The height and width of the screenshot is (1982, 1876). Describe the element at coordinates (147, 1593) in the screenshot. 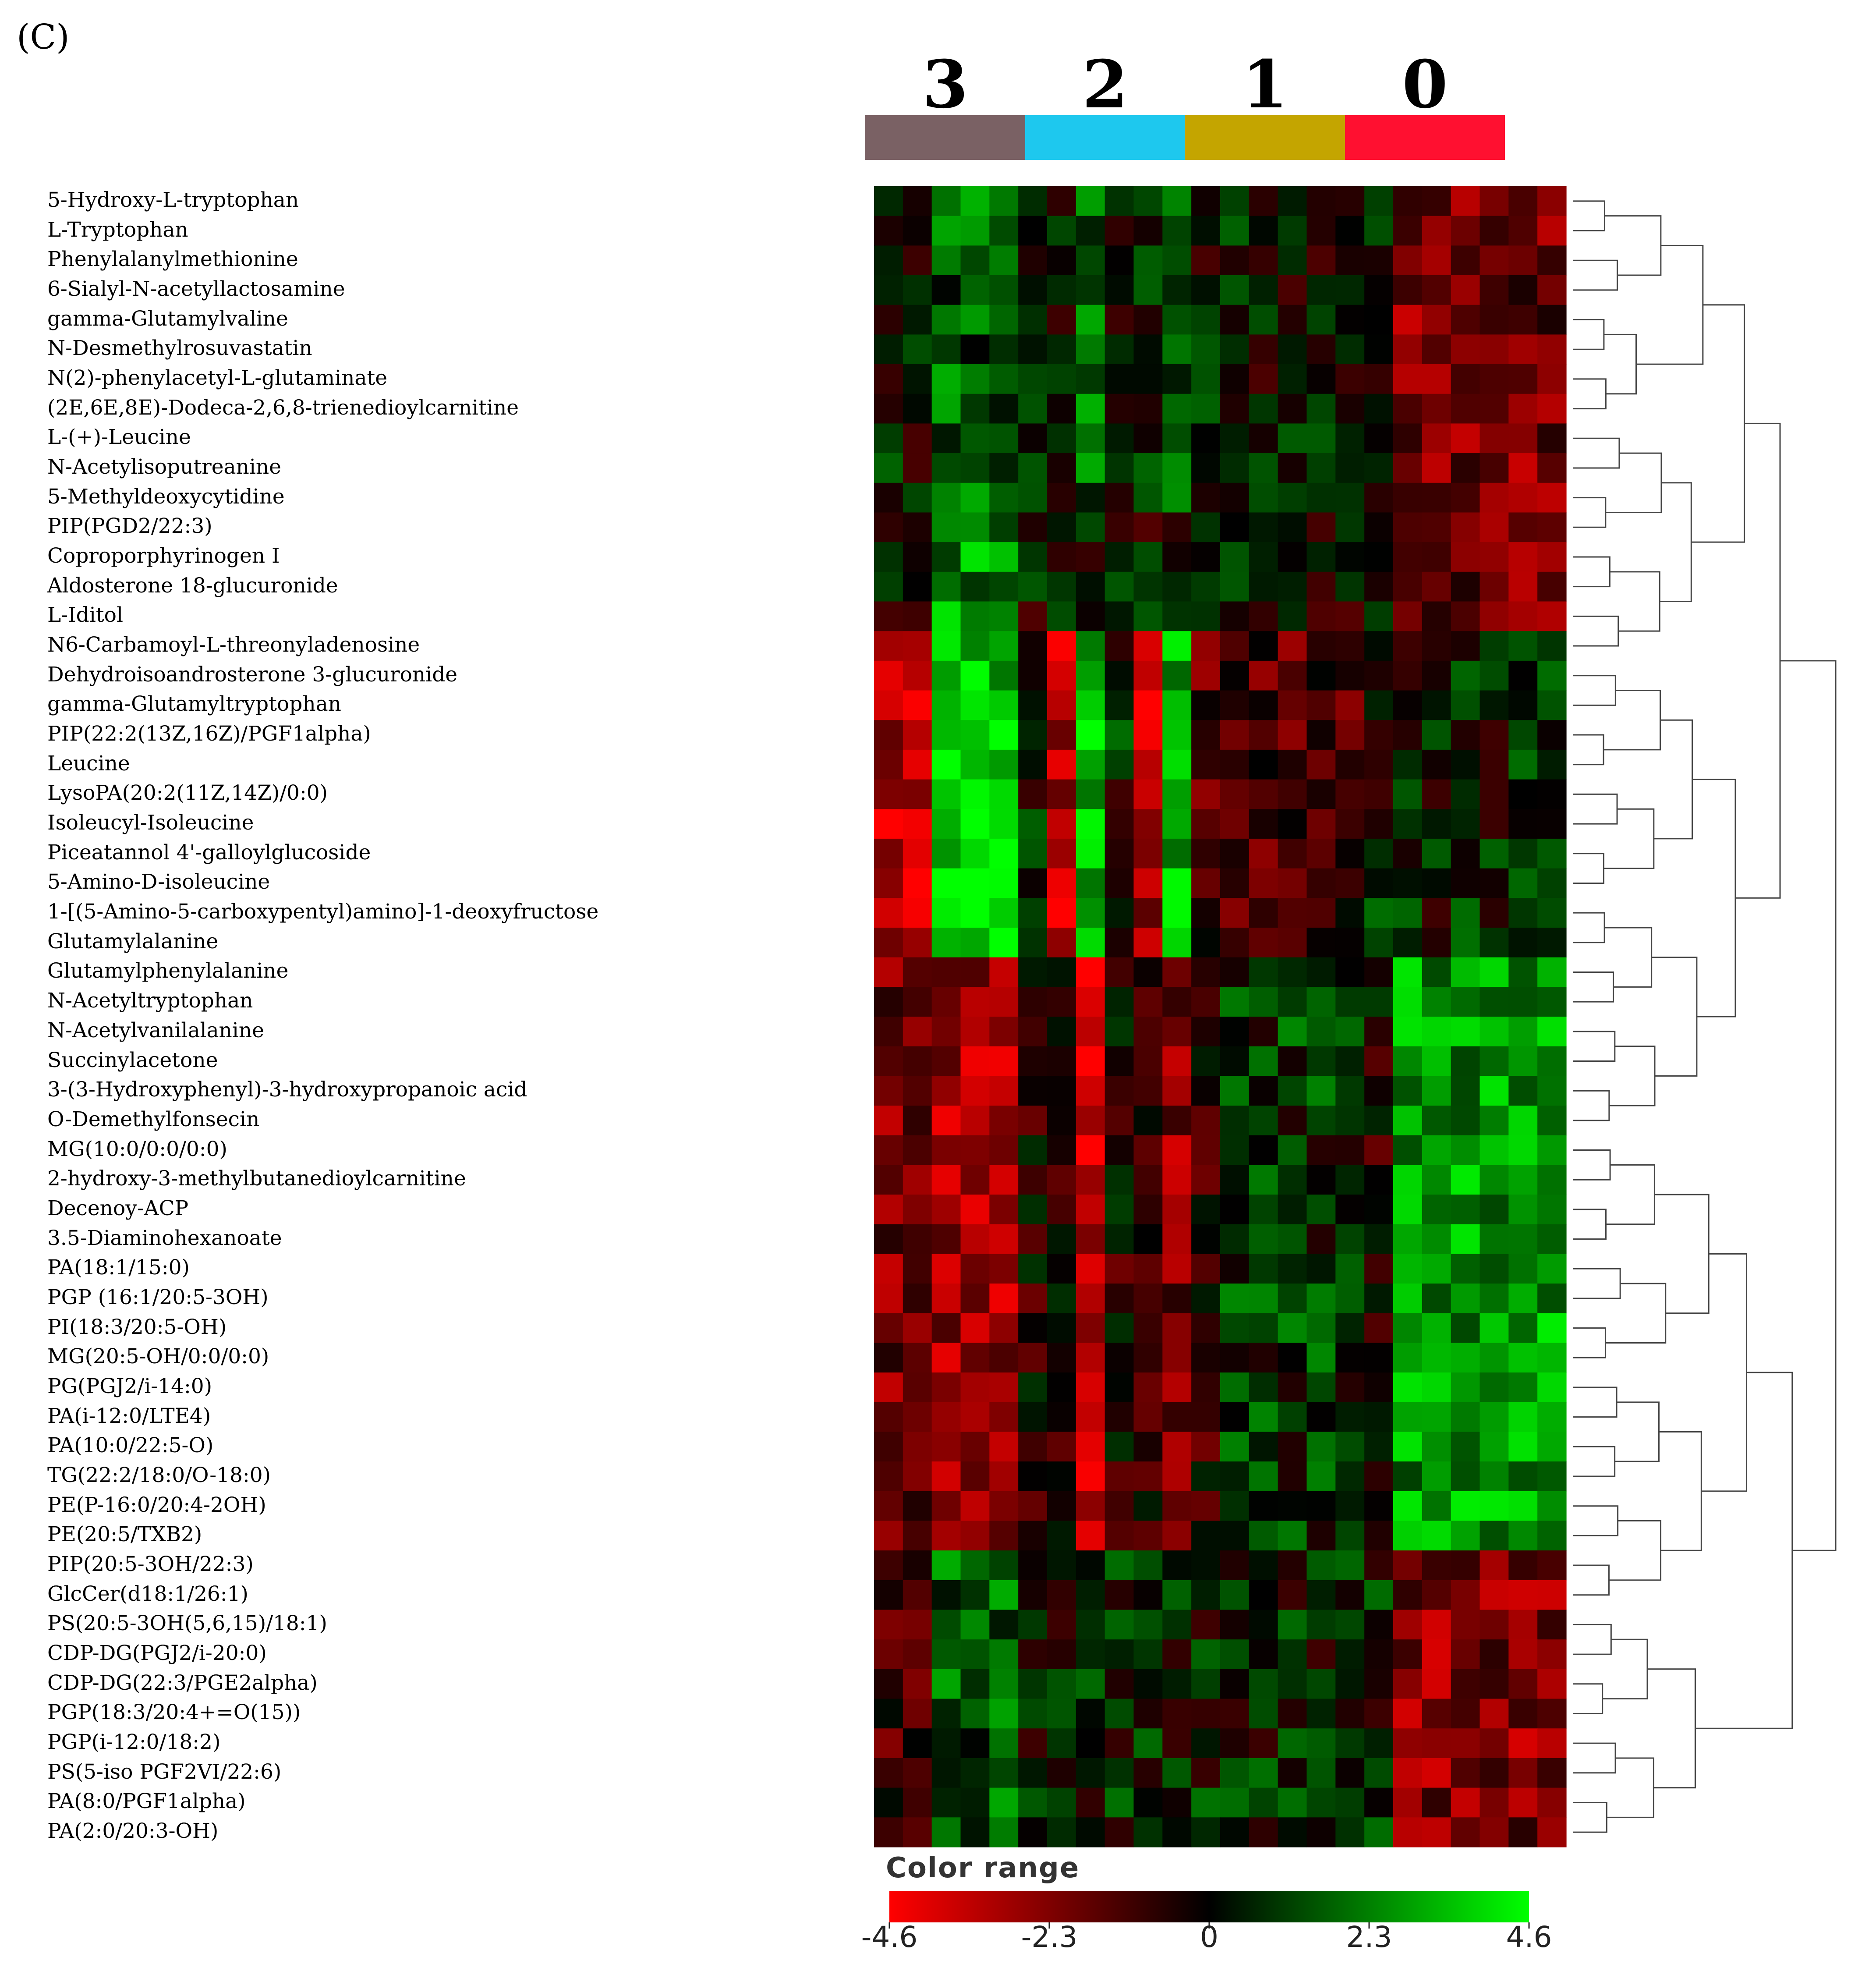

I see `row-label: GlcCer(d18:1/26:1)` at that location.